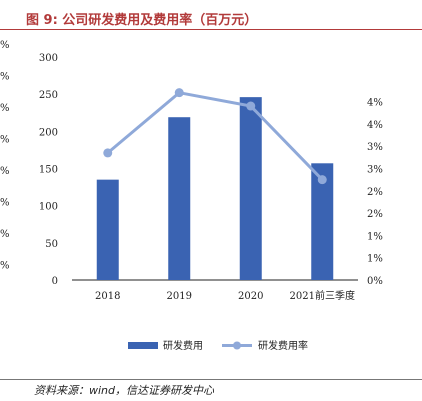 The image size is (422, 401). I want to click on legend-line-label: 研发费用率, so click(283, 345).